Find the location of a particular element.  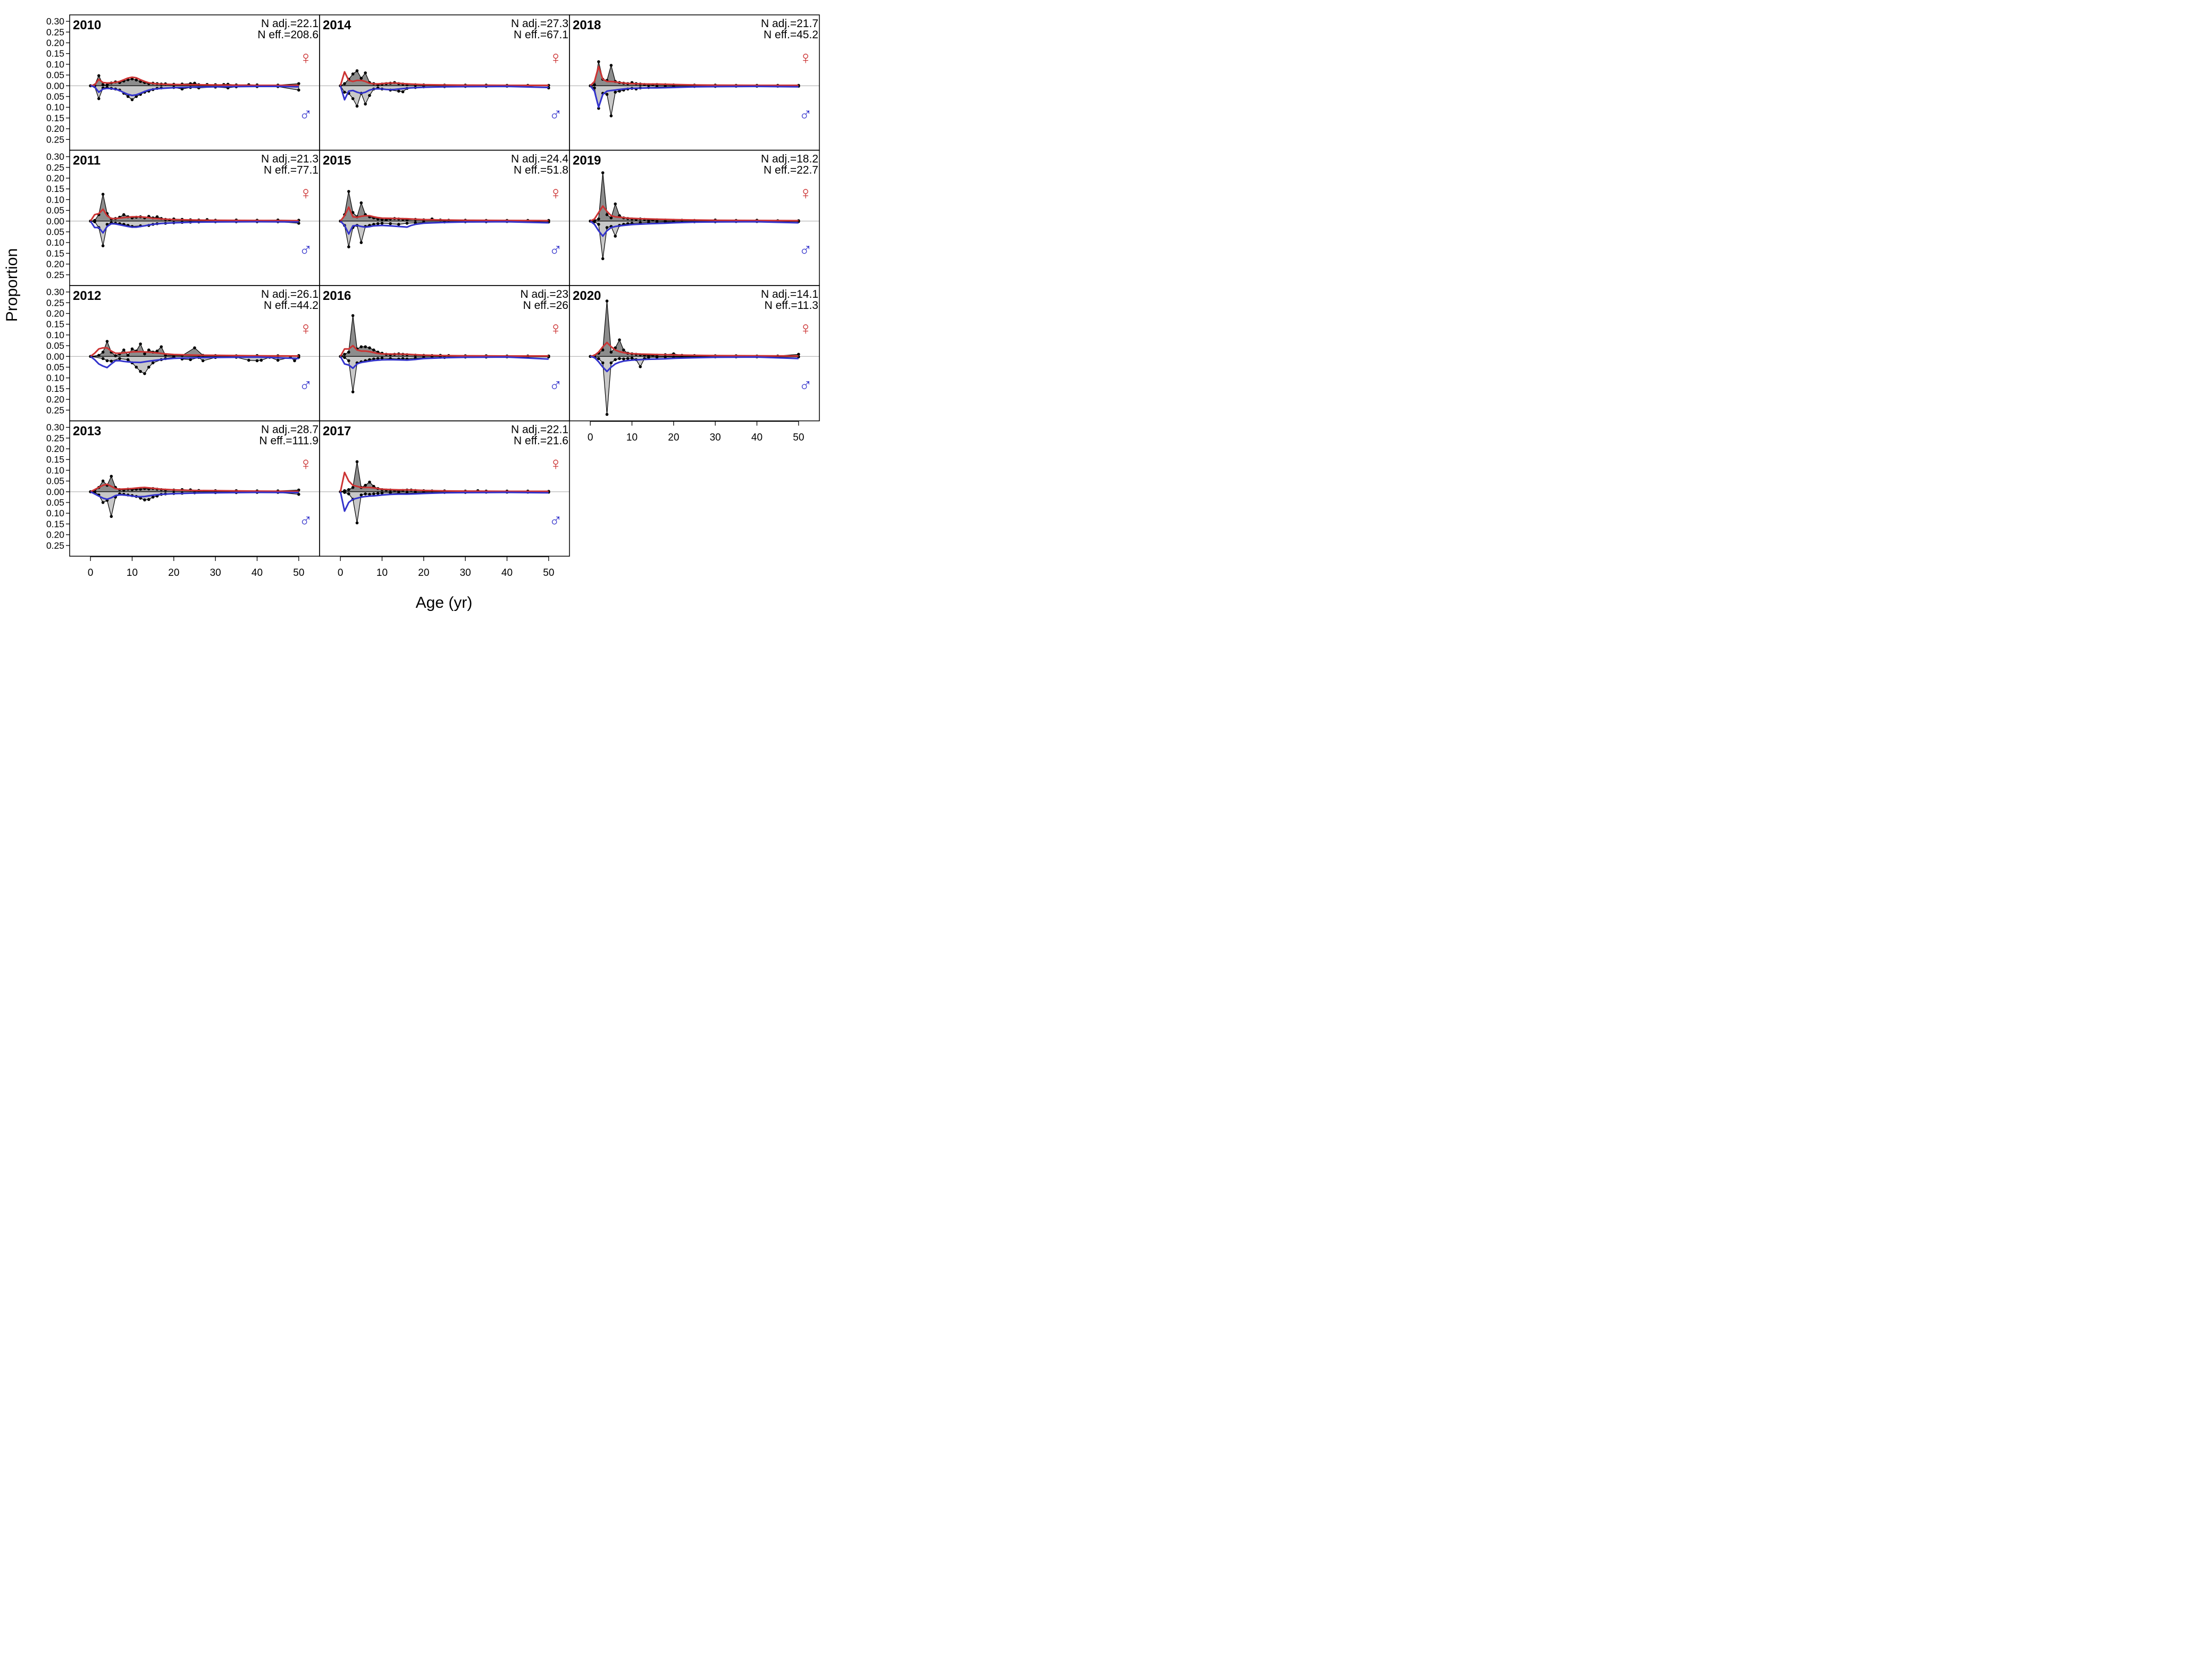

panel-2016: 2016 N adj.=23N eff.=26 ♀ ♂ is located at coordinates (444, 353).